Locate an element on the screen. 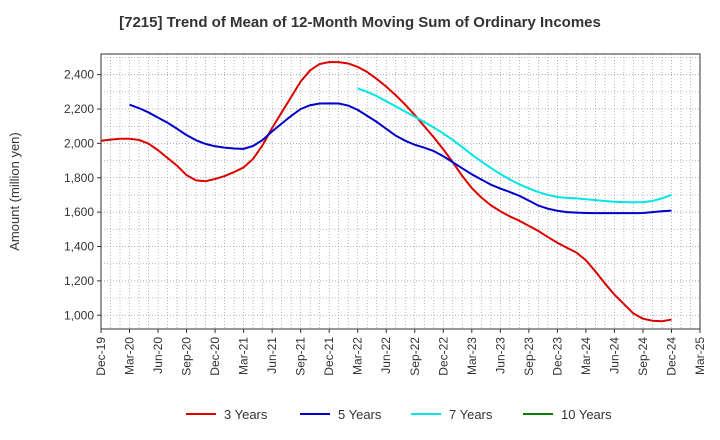  y-tick-label: 1,000 is located at coordinates (79, 315).